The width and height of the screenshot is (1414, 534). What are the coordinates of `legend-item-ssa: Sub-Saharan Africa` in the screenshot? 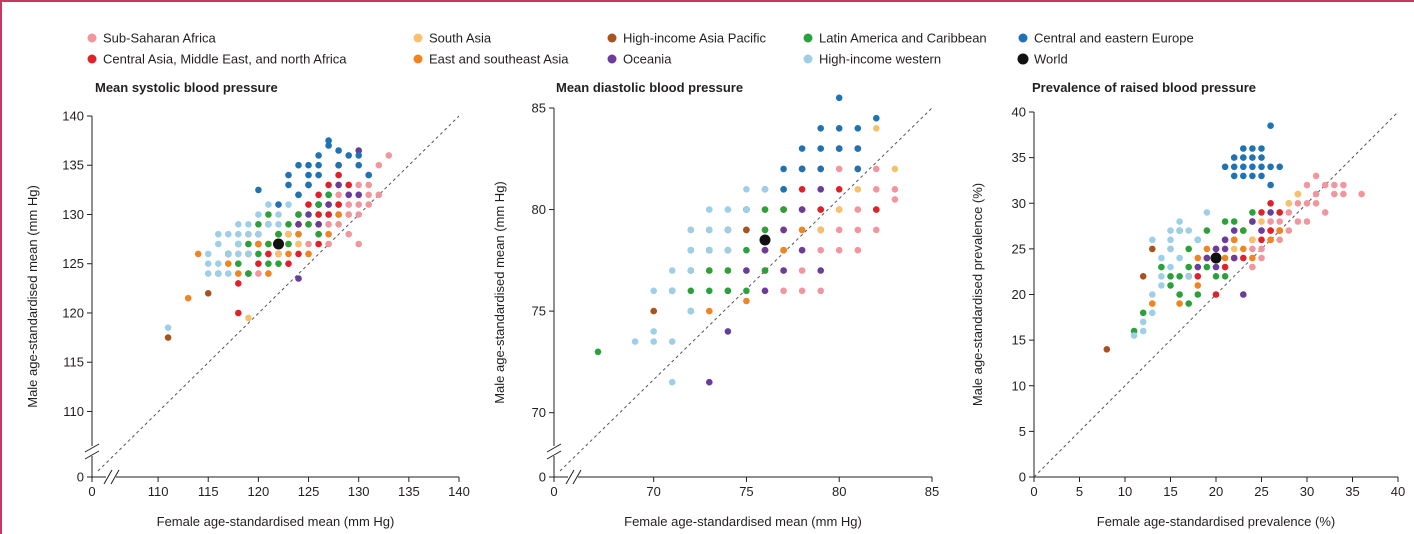 It's located at (152, 38).